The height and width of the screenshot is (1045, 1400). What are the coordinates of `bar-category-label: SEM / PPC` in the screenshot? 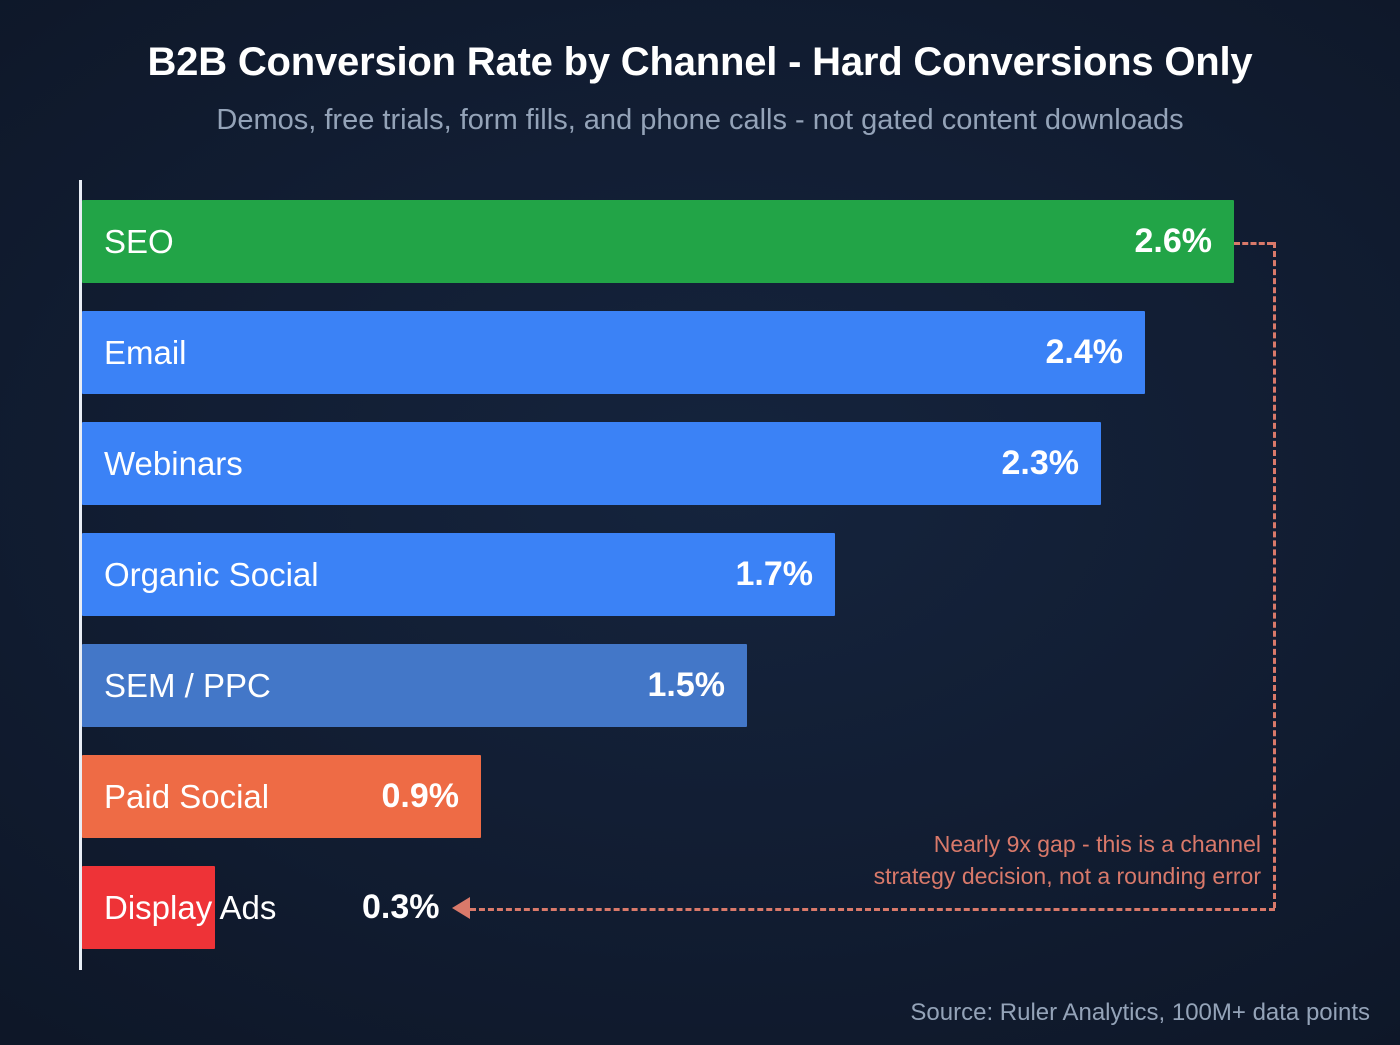 It's located at (187, 685).